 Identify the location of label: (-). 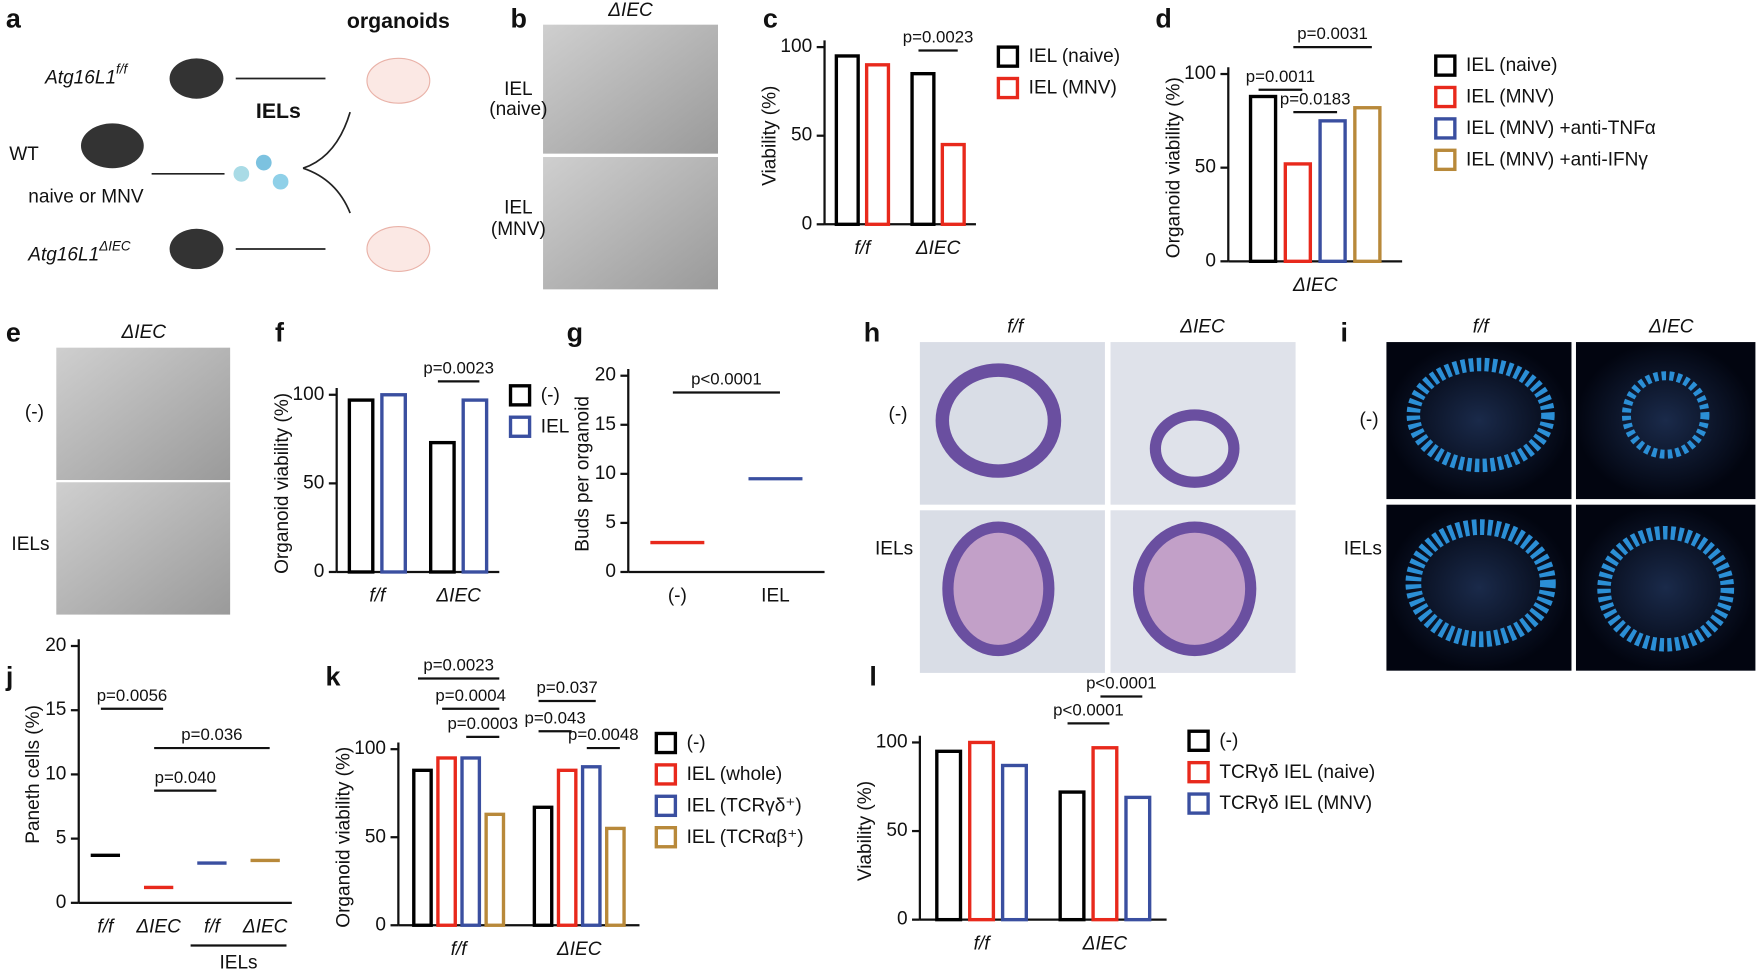
(1369, 420).